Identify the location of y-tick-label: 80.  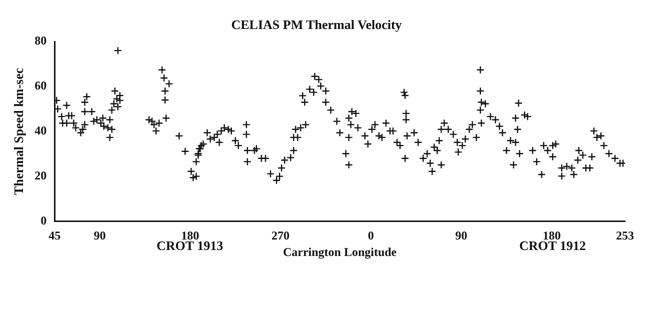
(40, 41).